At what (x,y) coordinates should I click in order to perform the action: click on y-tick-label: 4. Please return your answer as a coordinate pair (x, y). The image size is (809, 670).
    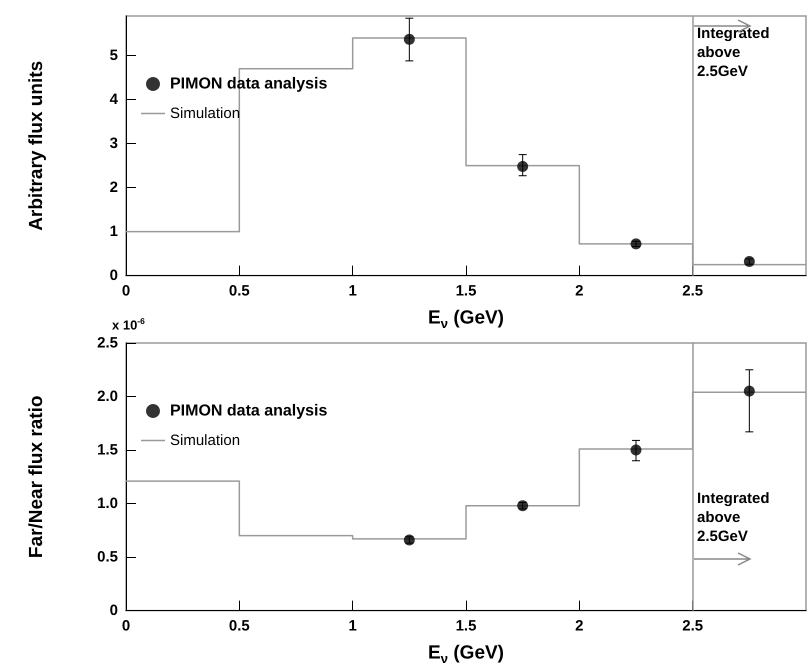
    Looking at the image, I should click on (114, 99).